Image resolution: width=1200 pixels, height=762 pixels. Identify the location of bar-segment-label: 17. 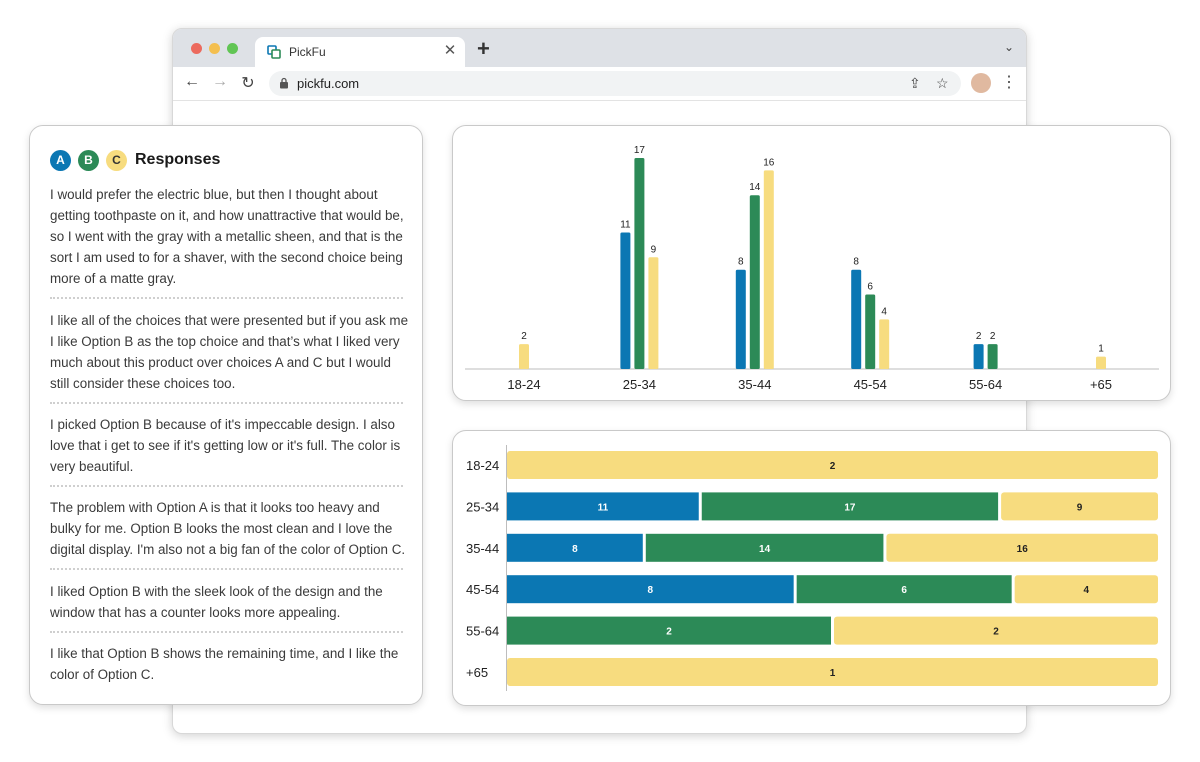
(850, 507).